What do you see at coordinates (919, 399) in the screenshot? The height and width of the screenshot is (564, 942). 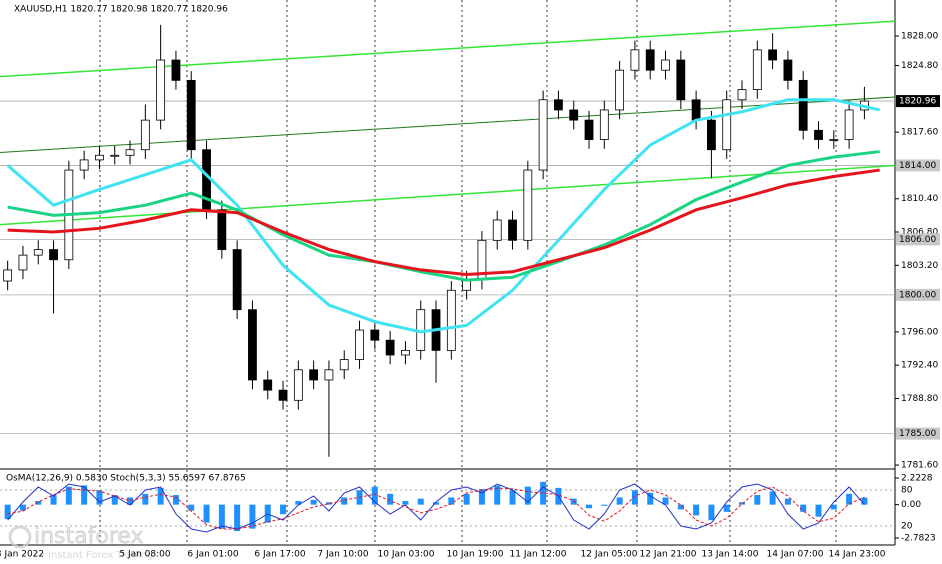 I see `y-tick-label: 1788.80` at bounding box center [919, 399].